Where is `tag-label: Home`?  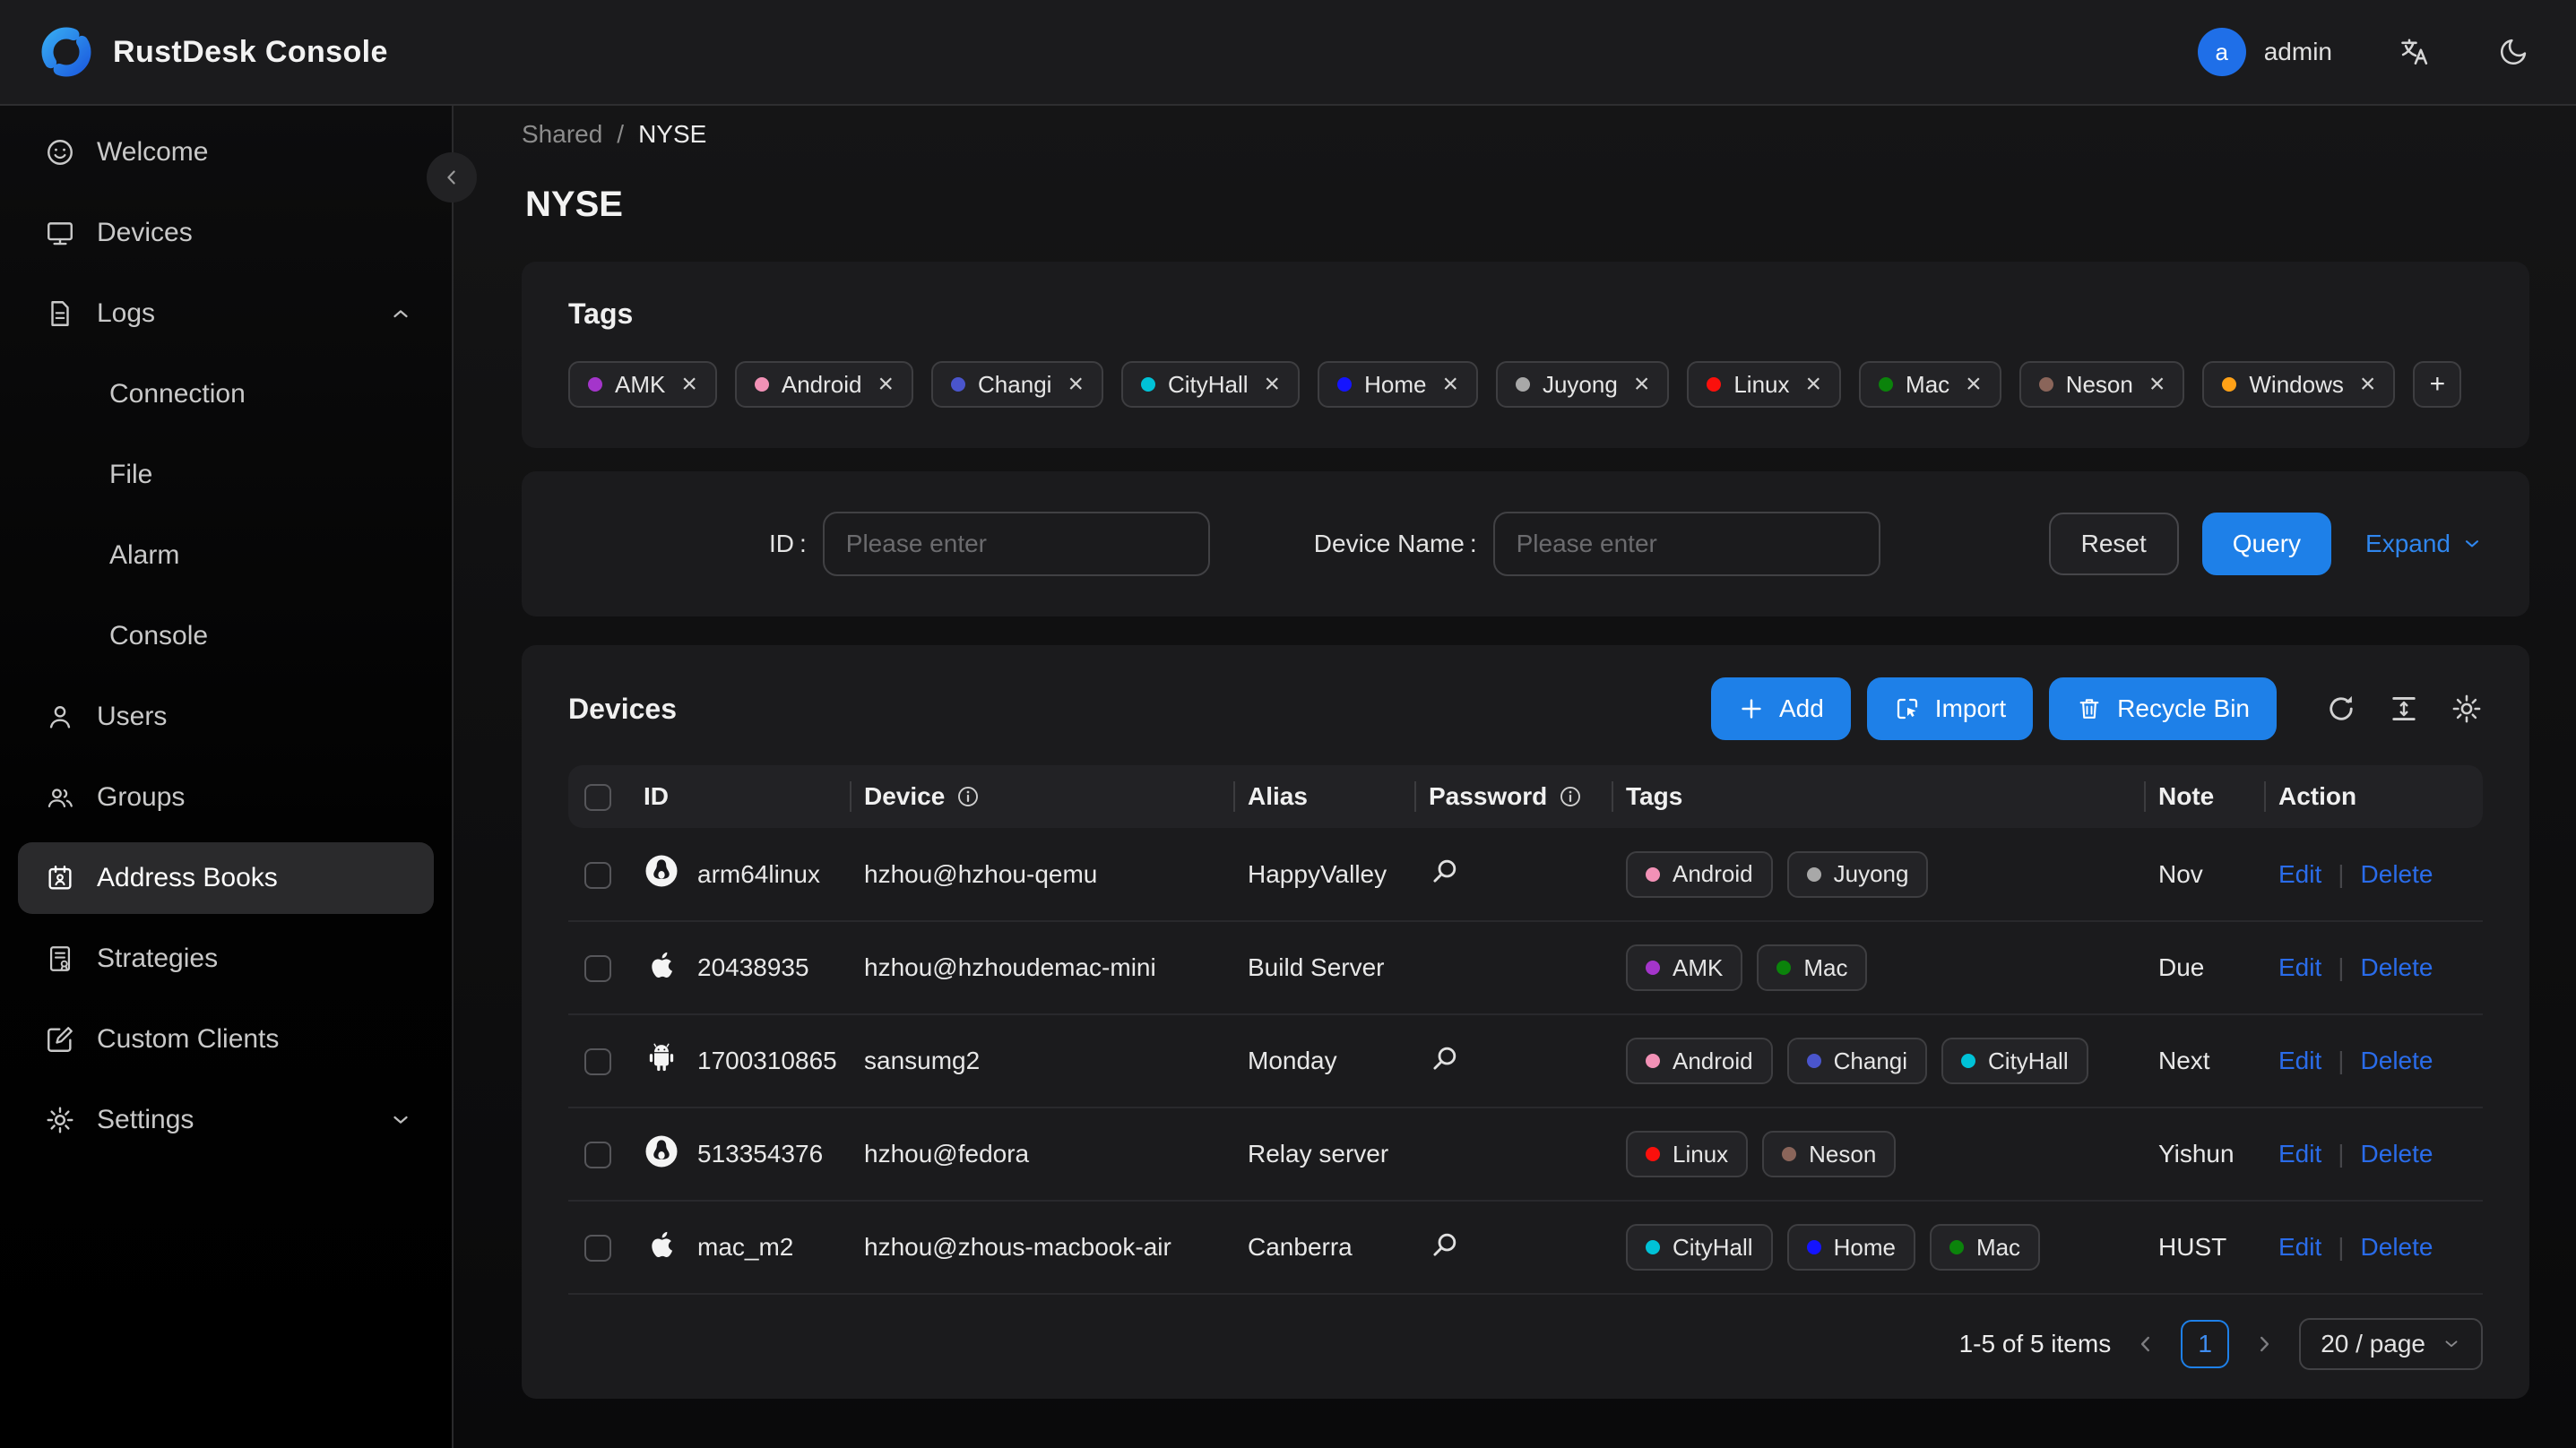 tag-label: Home is located at coordinates (1395, 384).